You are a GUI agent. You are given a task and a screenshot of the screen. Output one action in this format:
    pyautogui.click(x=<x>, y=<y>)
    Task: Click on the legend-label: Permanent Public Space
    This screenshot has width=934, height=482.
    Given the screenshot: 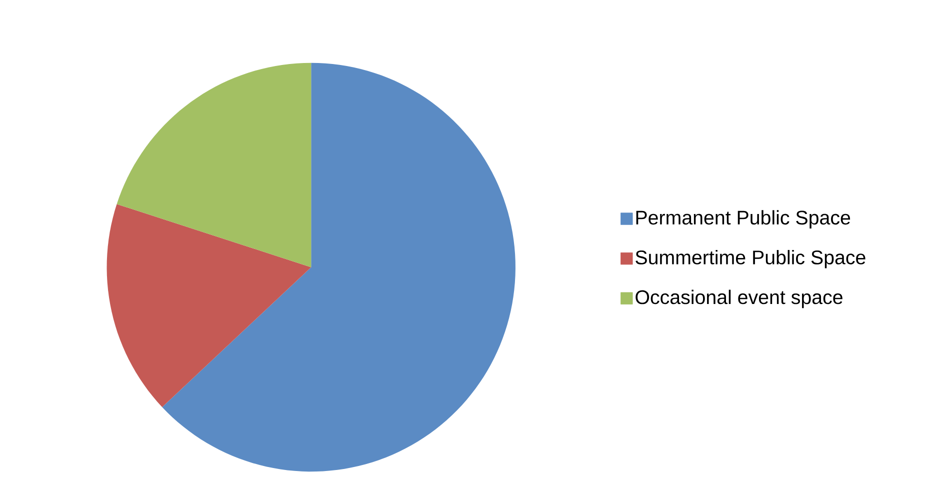 What is the action you would take?
    pyautogui.click(x=743, y=219)
    